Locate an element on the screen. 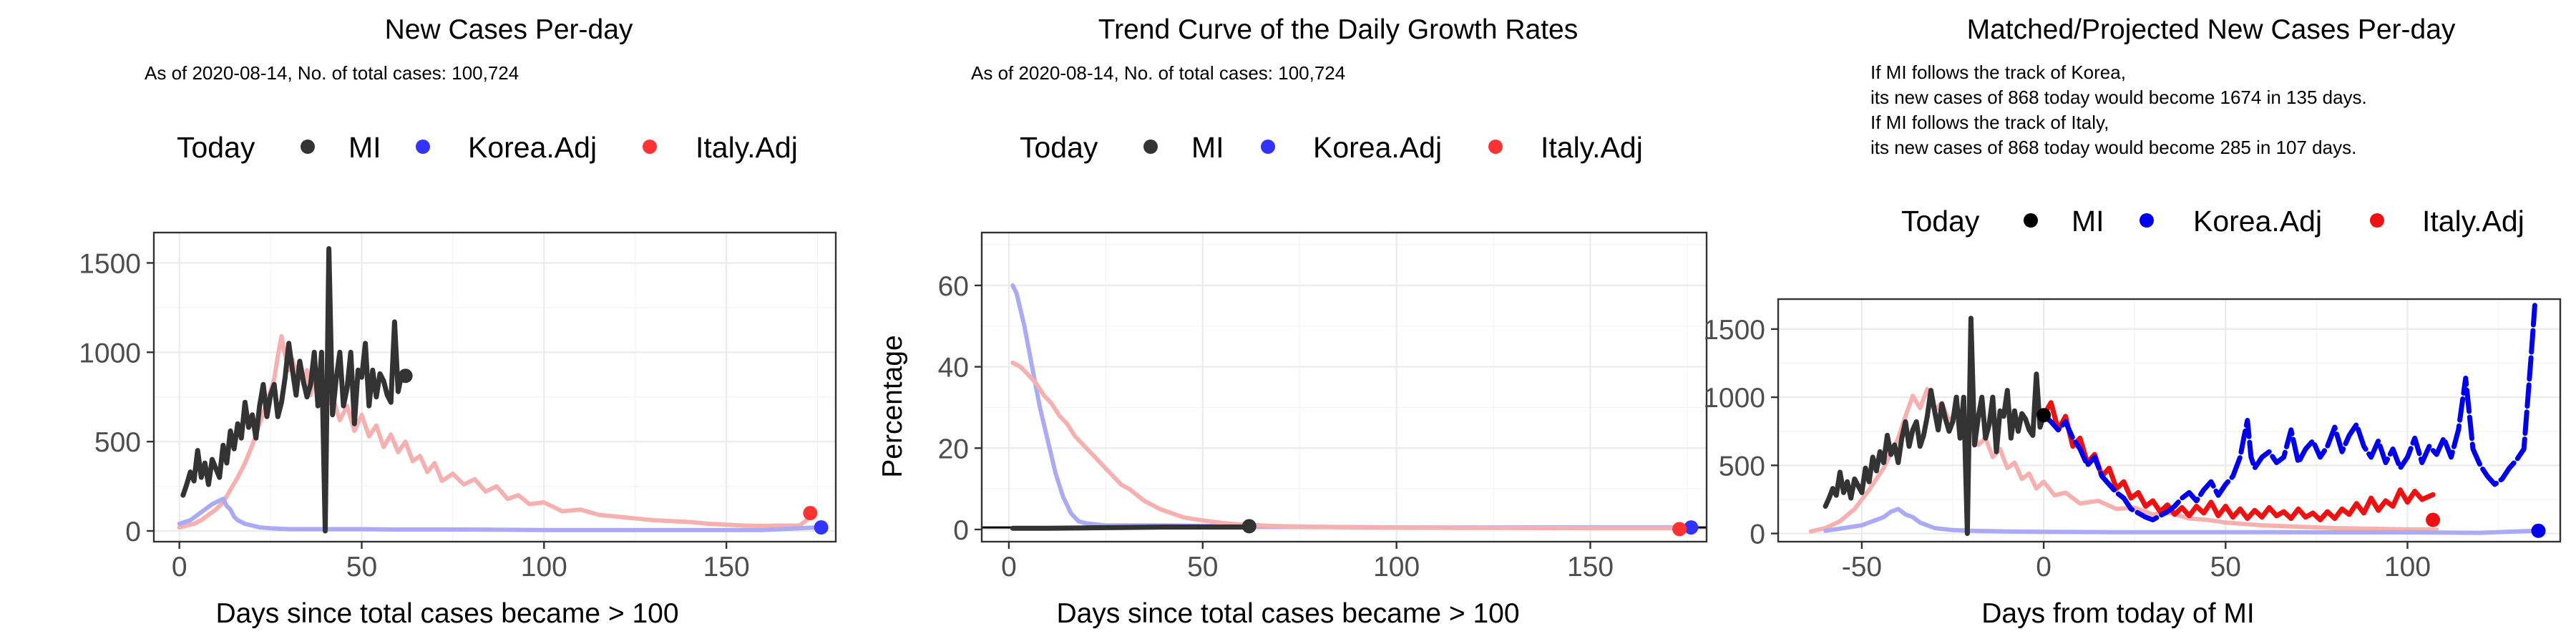  chart2-legend-marker-mi is located at coordinates (1150, 147).